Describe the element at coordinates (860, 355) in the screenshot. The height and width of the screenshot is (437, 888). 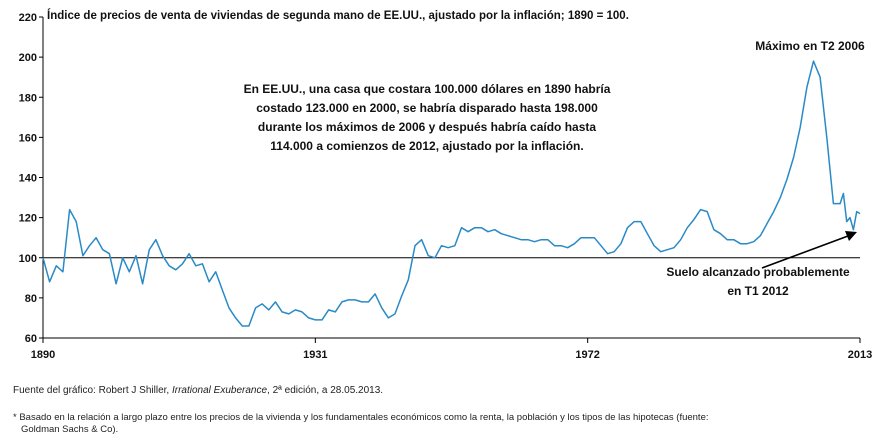
I see `x-tick-label: 2013` at that location.